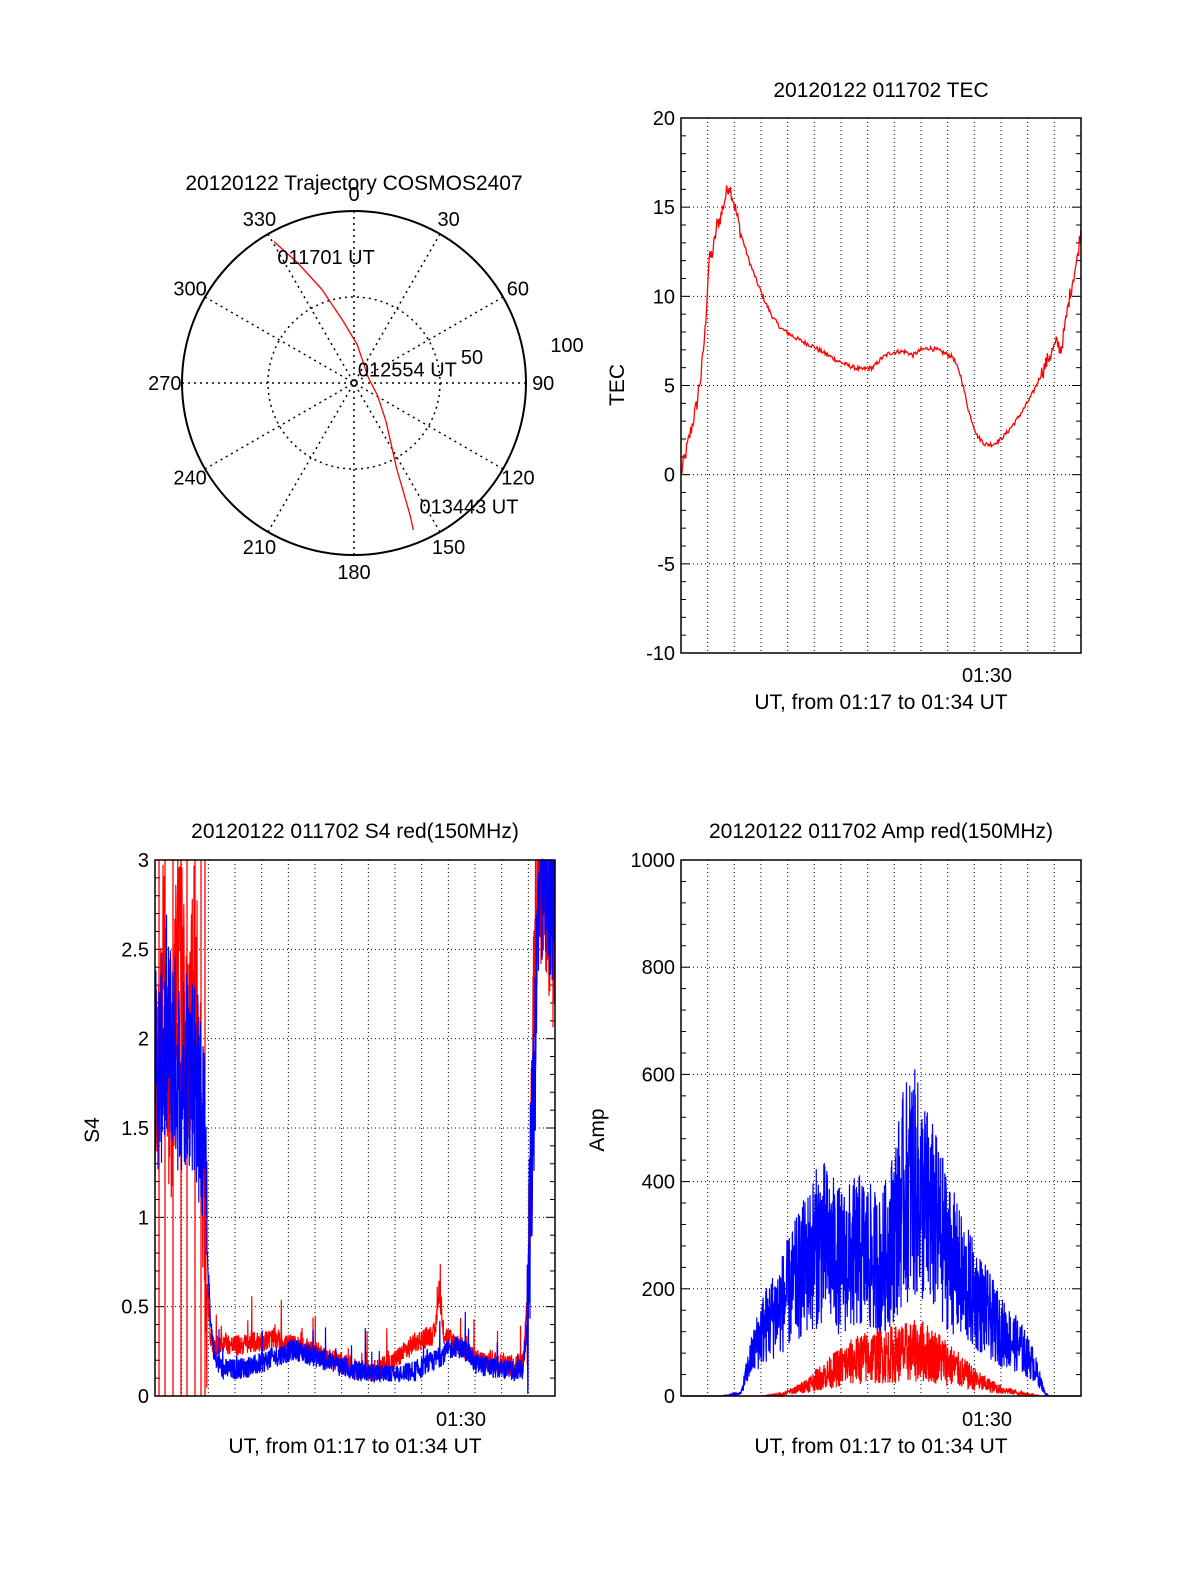 The width and height of the screenshot is (1200, 1575). I want to click on polar-radius-label-100: 100, so click(566, 346).